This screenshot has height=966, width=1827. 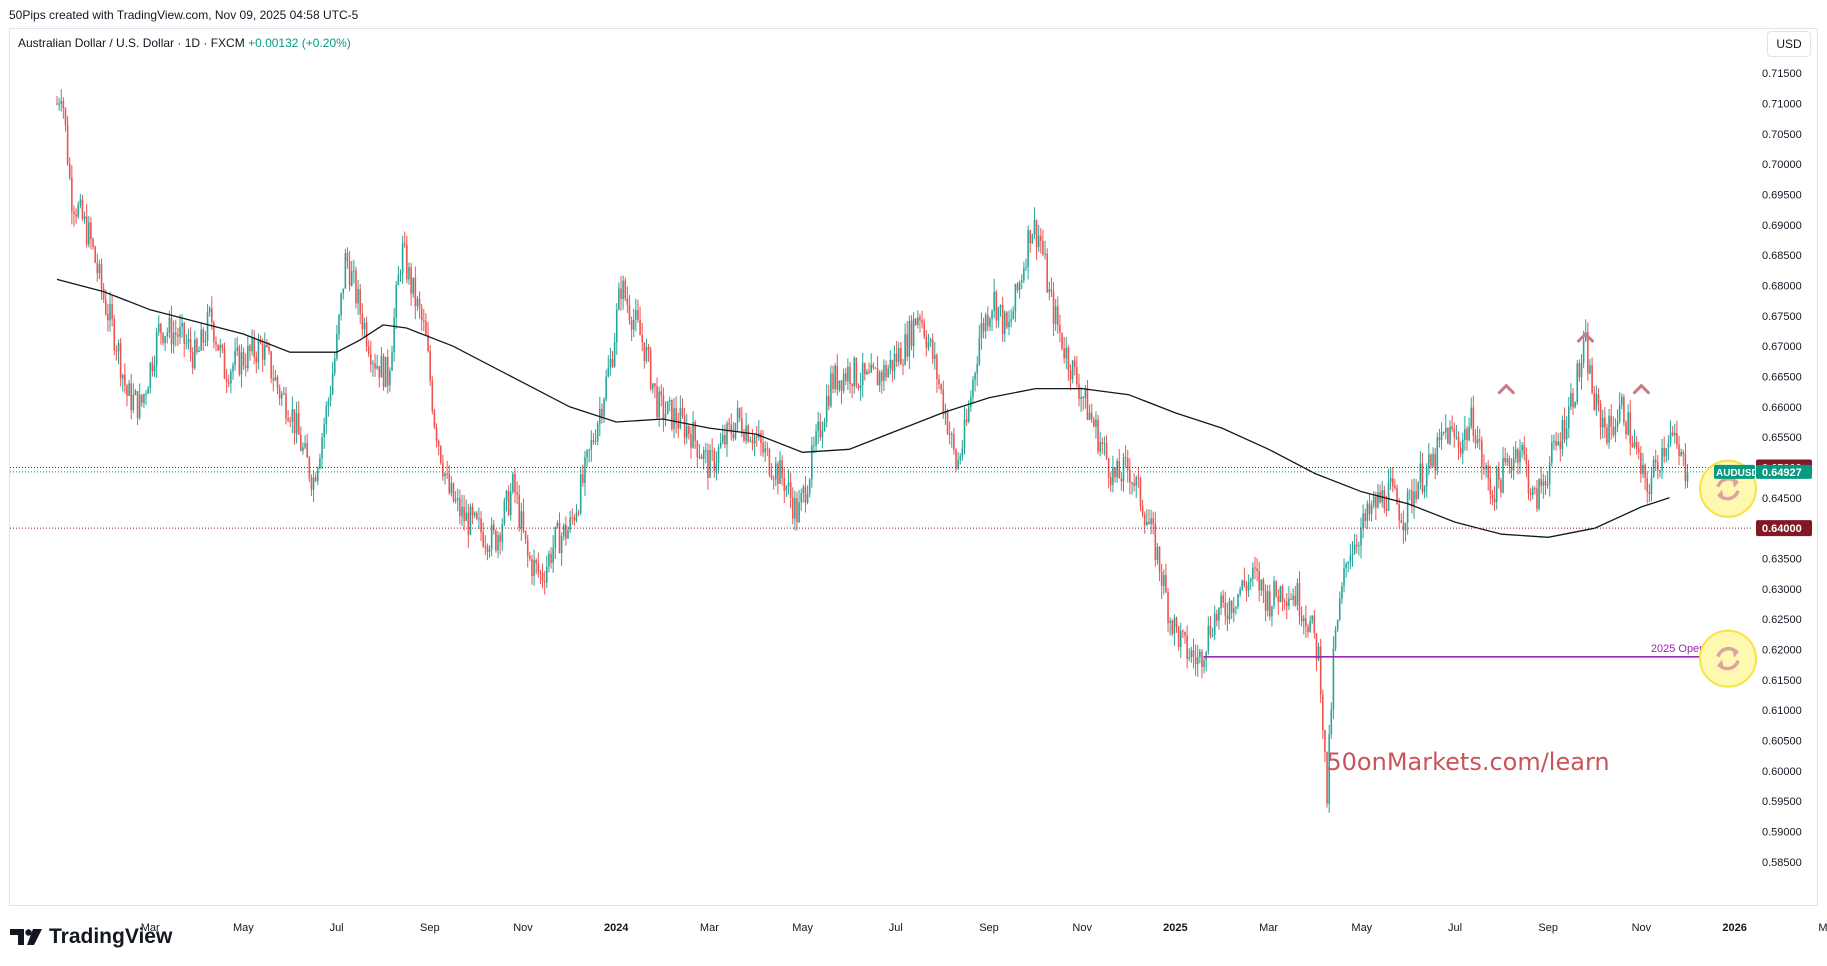 What do you see at coordinates (1782, 135) in the screenshot?
I see `price-tick-label: 0.70500` at bounding box center [1782, 135].